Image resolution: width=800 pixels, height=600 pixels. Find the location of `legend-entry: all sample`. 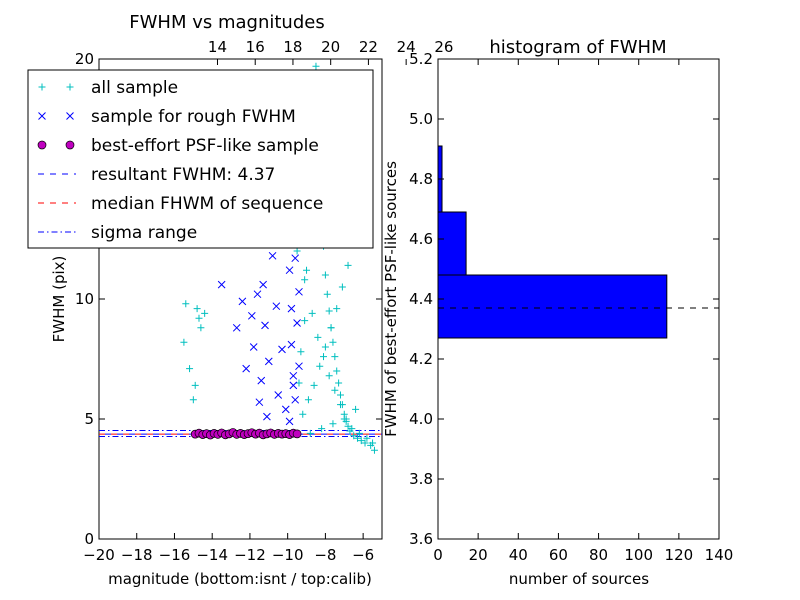

legend-entry: all sample is located at coordinates (108, 88).